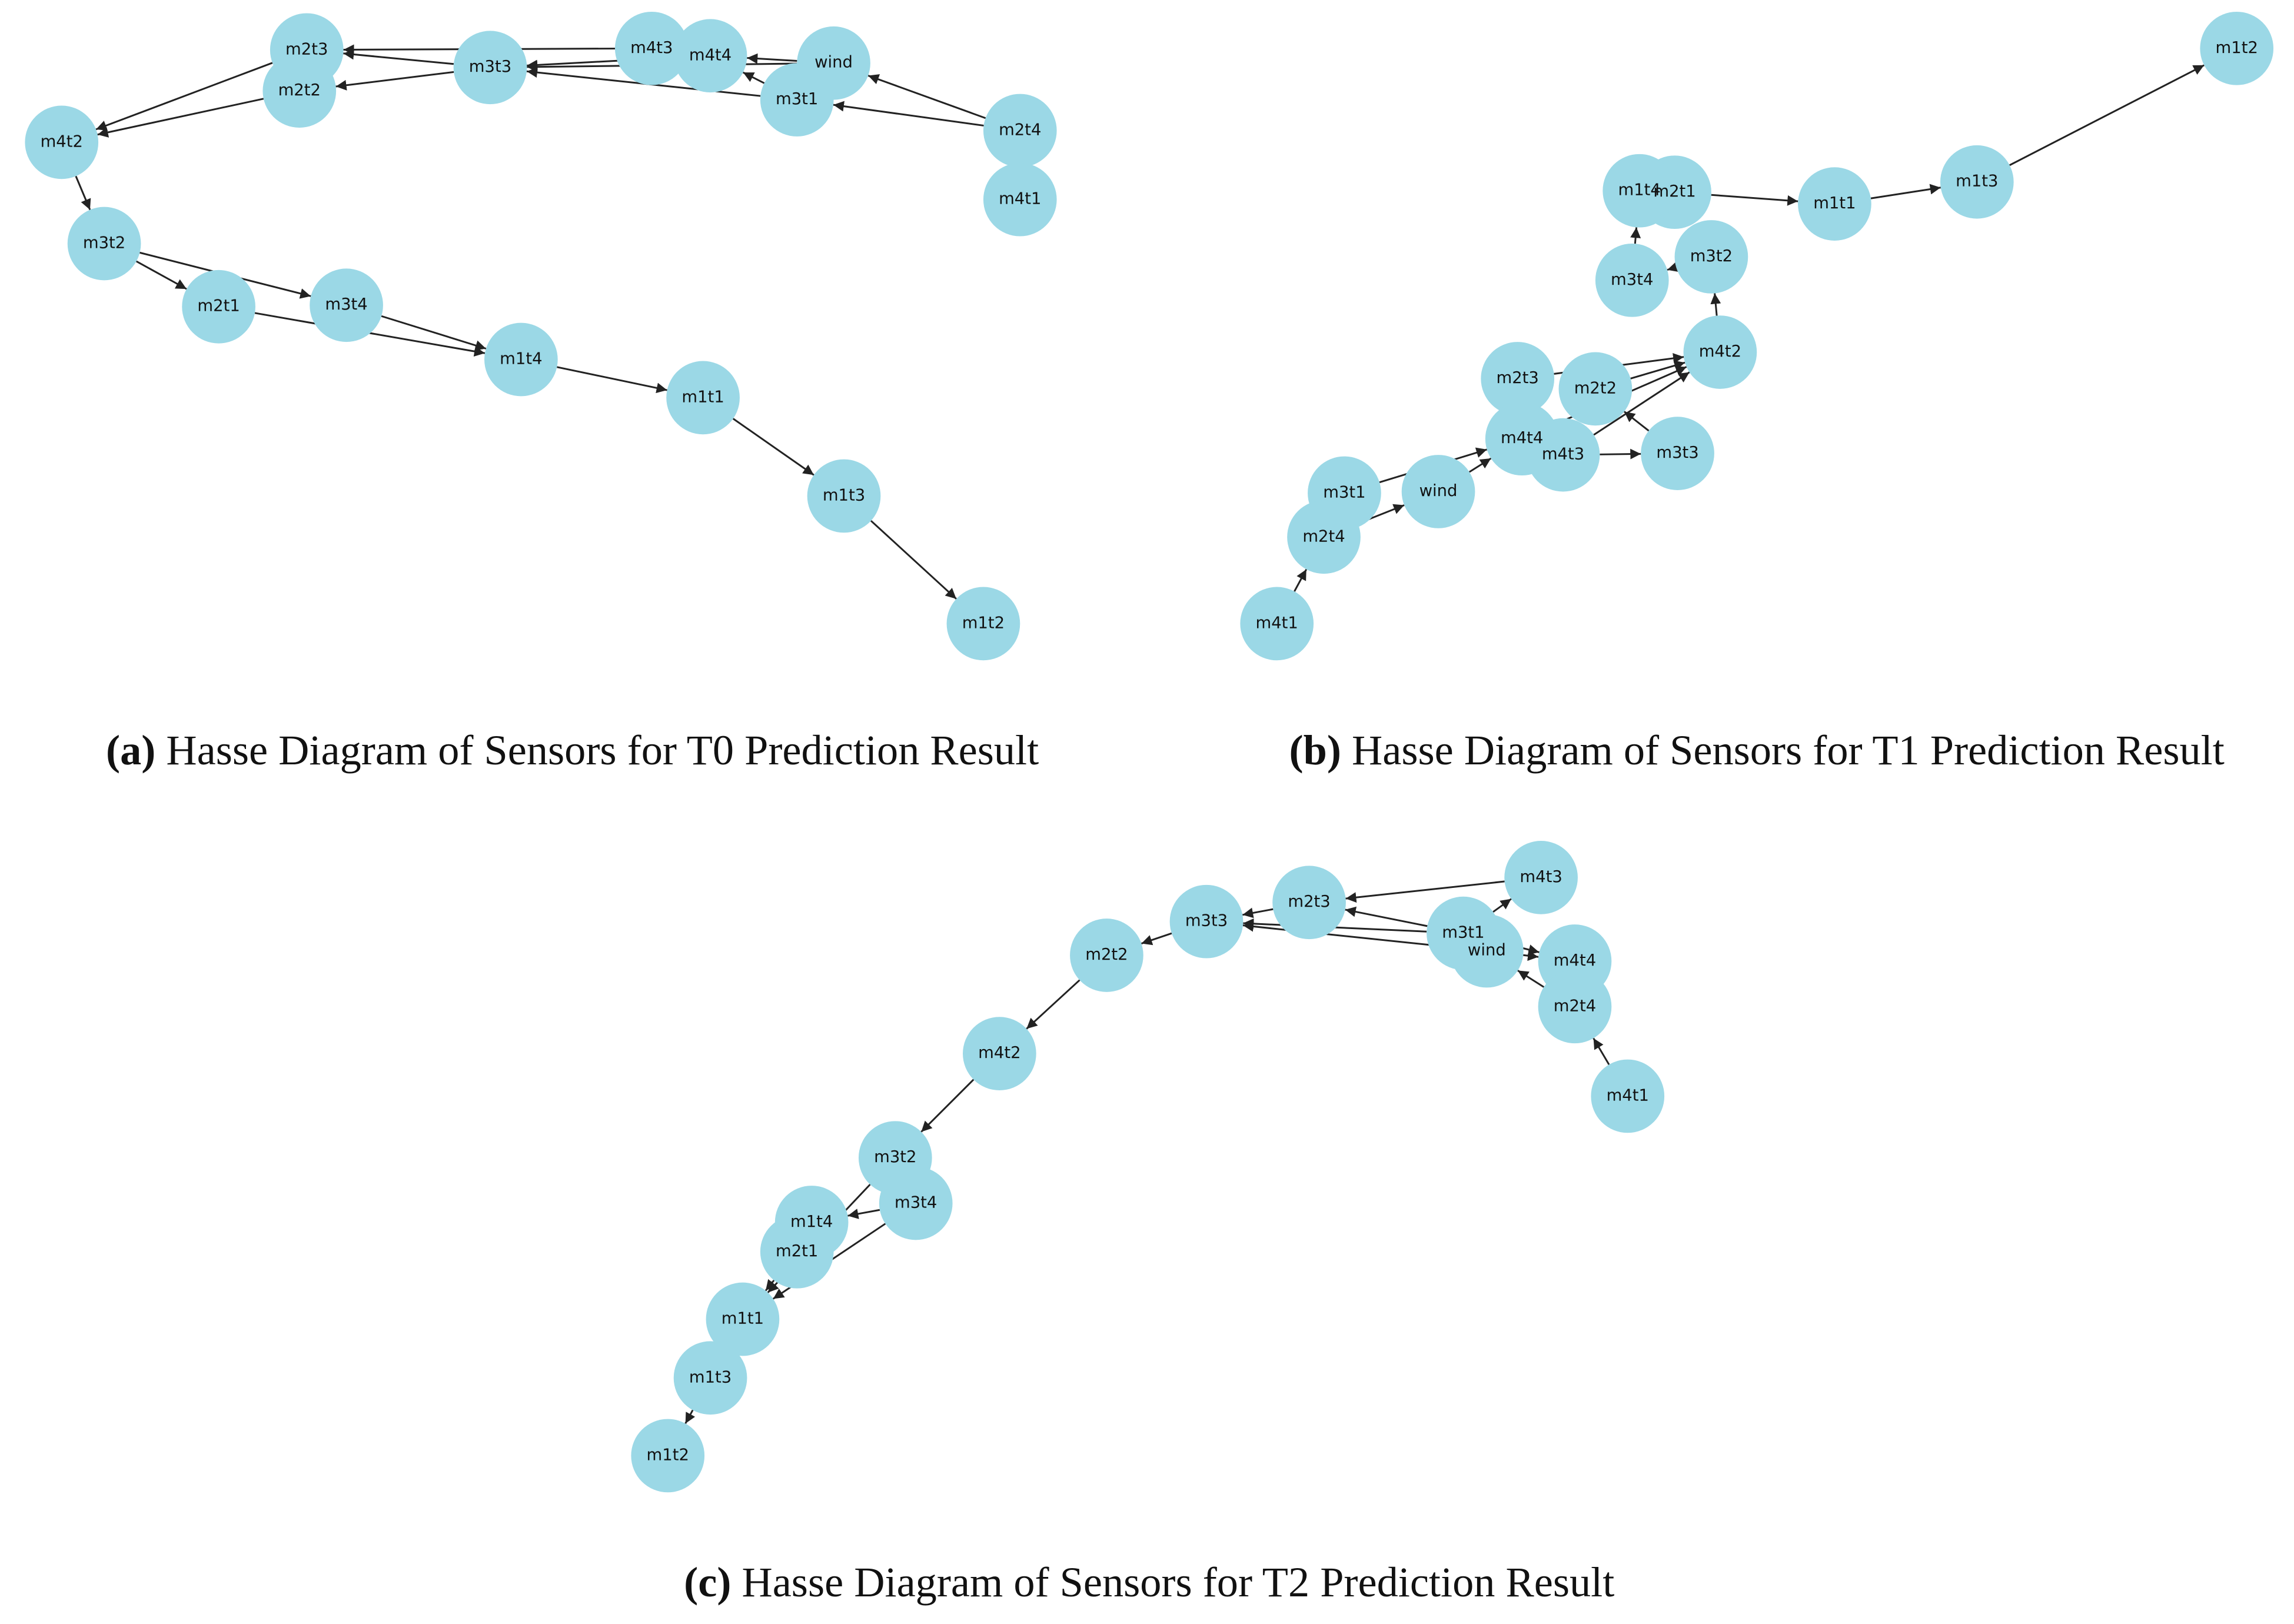 This screenshot has height=1624, width=2294. What do you see at coordinates (707, 1582) in the screenshot?
I see `caption-label: (c)` at bounding box center [707, 1582].